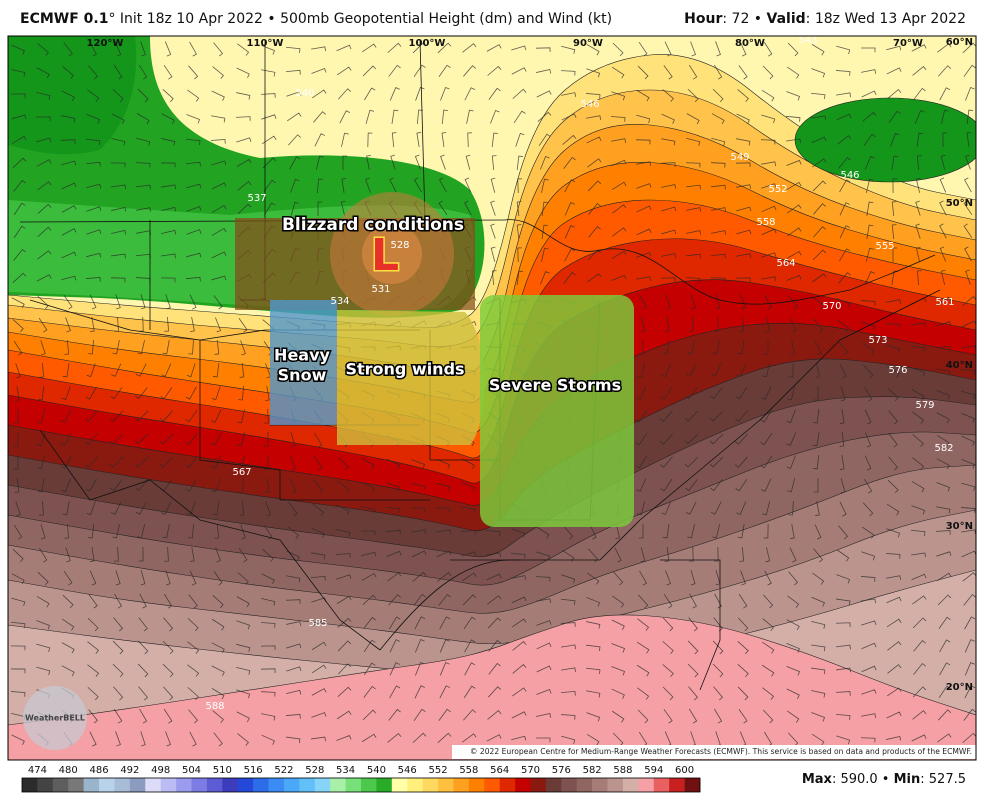  I want to click on min: : 527.5, so click(943, 779).